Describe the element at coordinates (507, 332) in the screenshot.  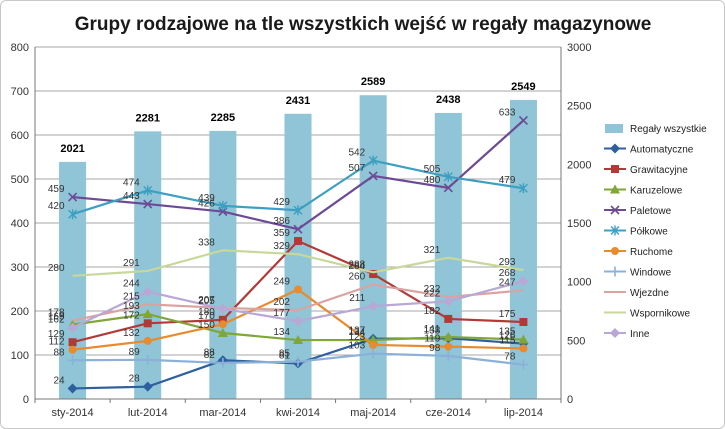
I see `point-data-label: 135` at that location.